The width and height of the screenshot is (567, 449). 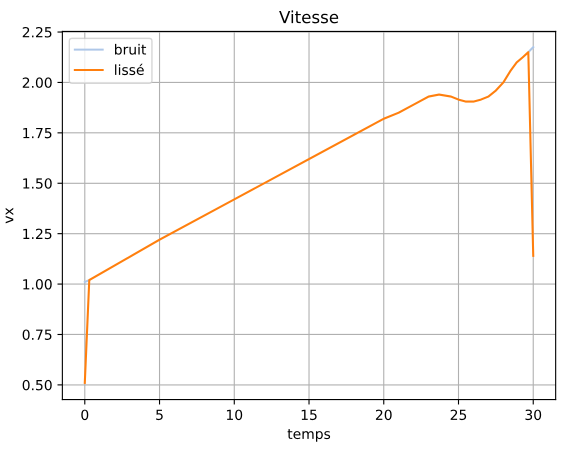 I want to click on y-tick-label: 1.00, so click(x=37, y=284).